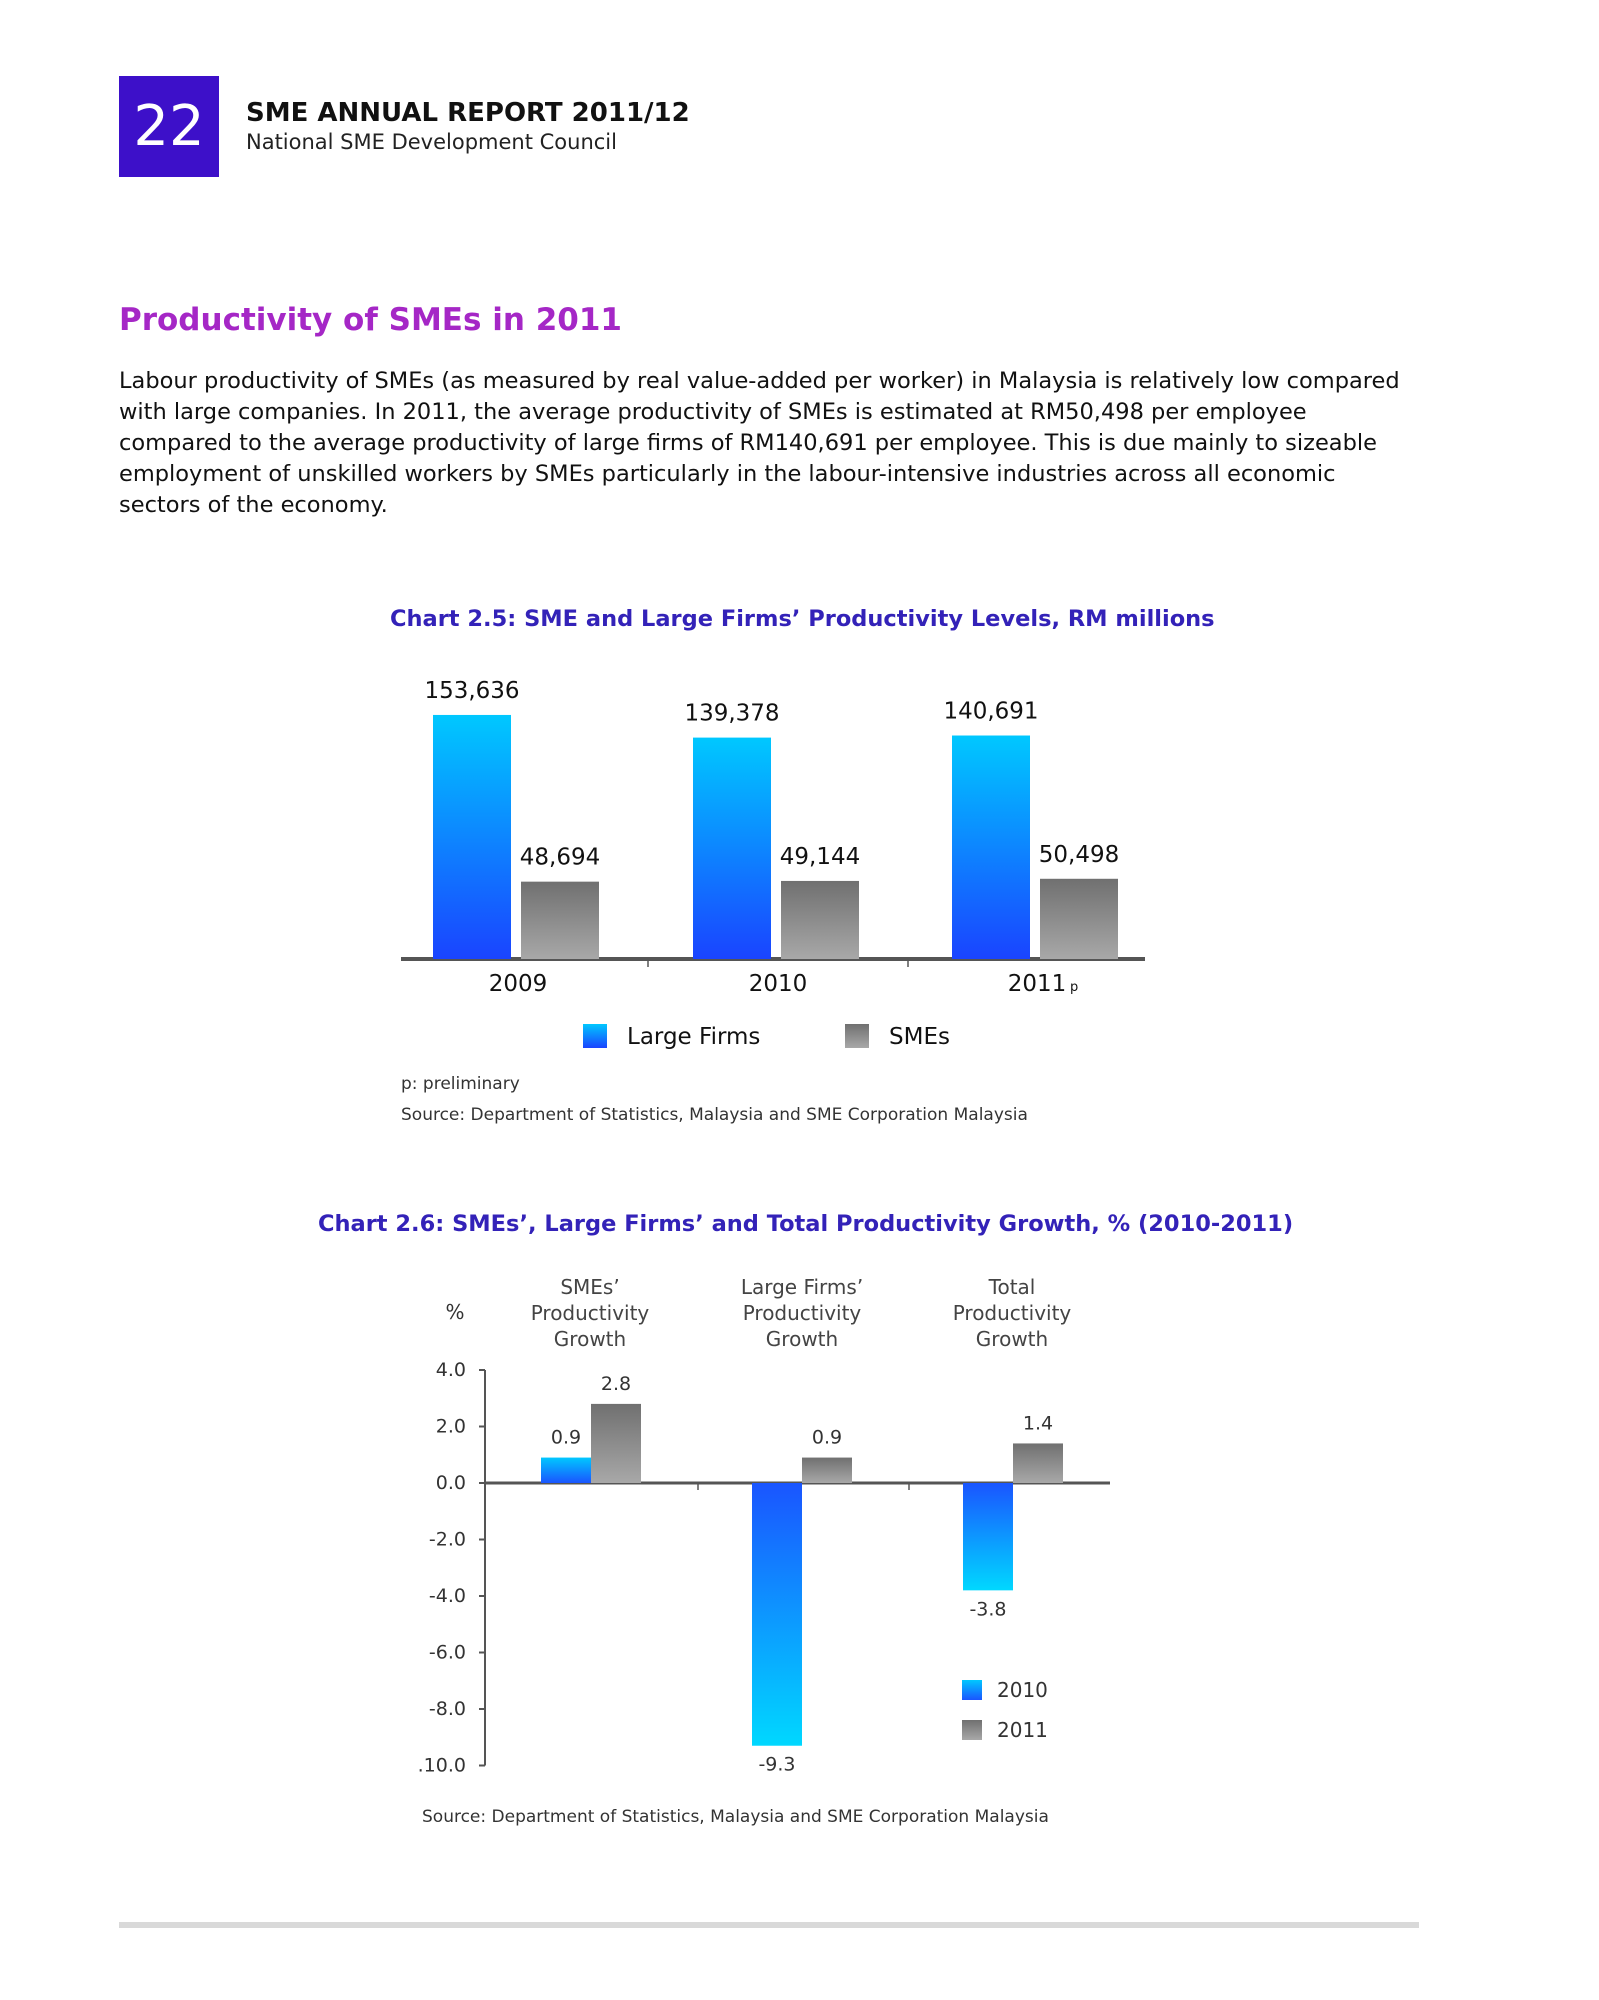 The width and height of the screenshot is (1599, 2000). I want to click on data-label-2011: 1.4, so click(1038, 1423).